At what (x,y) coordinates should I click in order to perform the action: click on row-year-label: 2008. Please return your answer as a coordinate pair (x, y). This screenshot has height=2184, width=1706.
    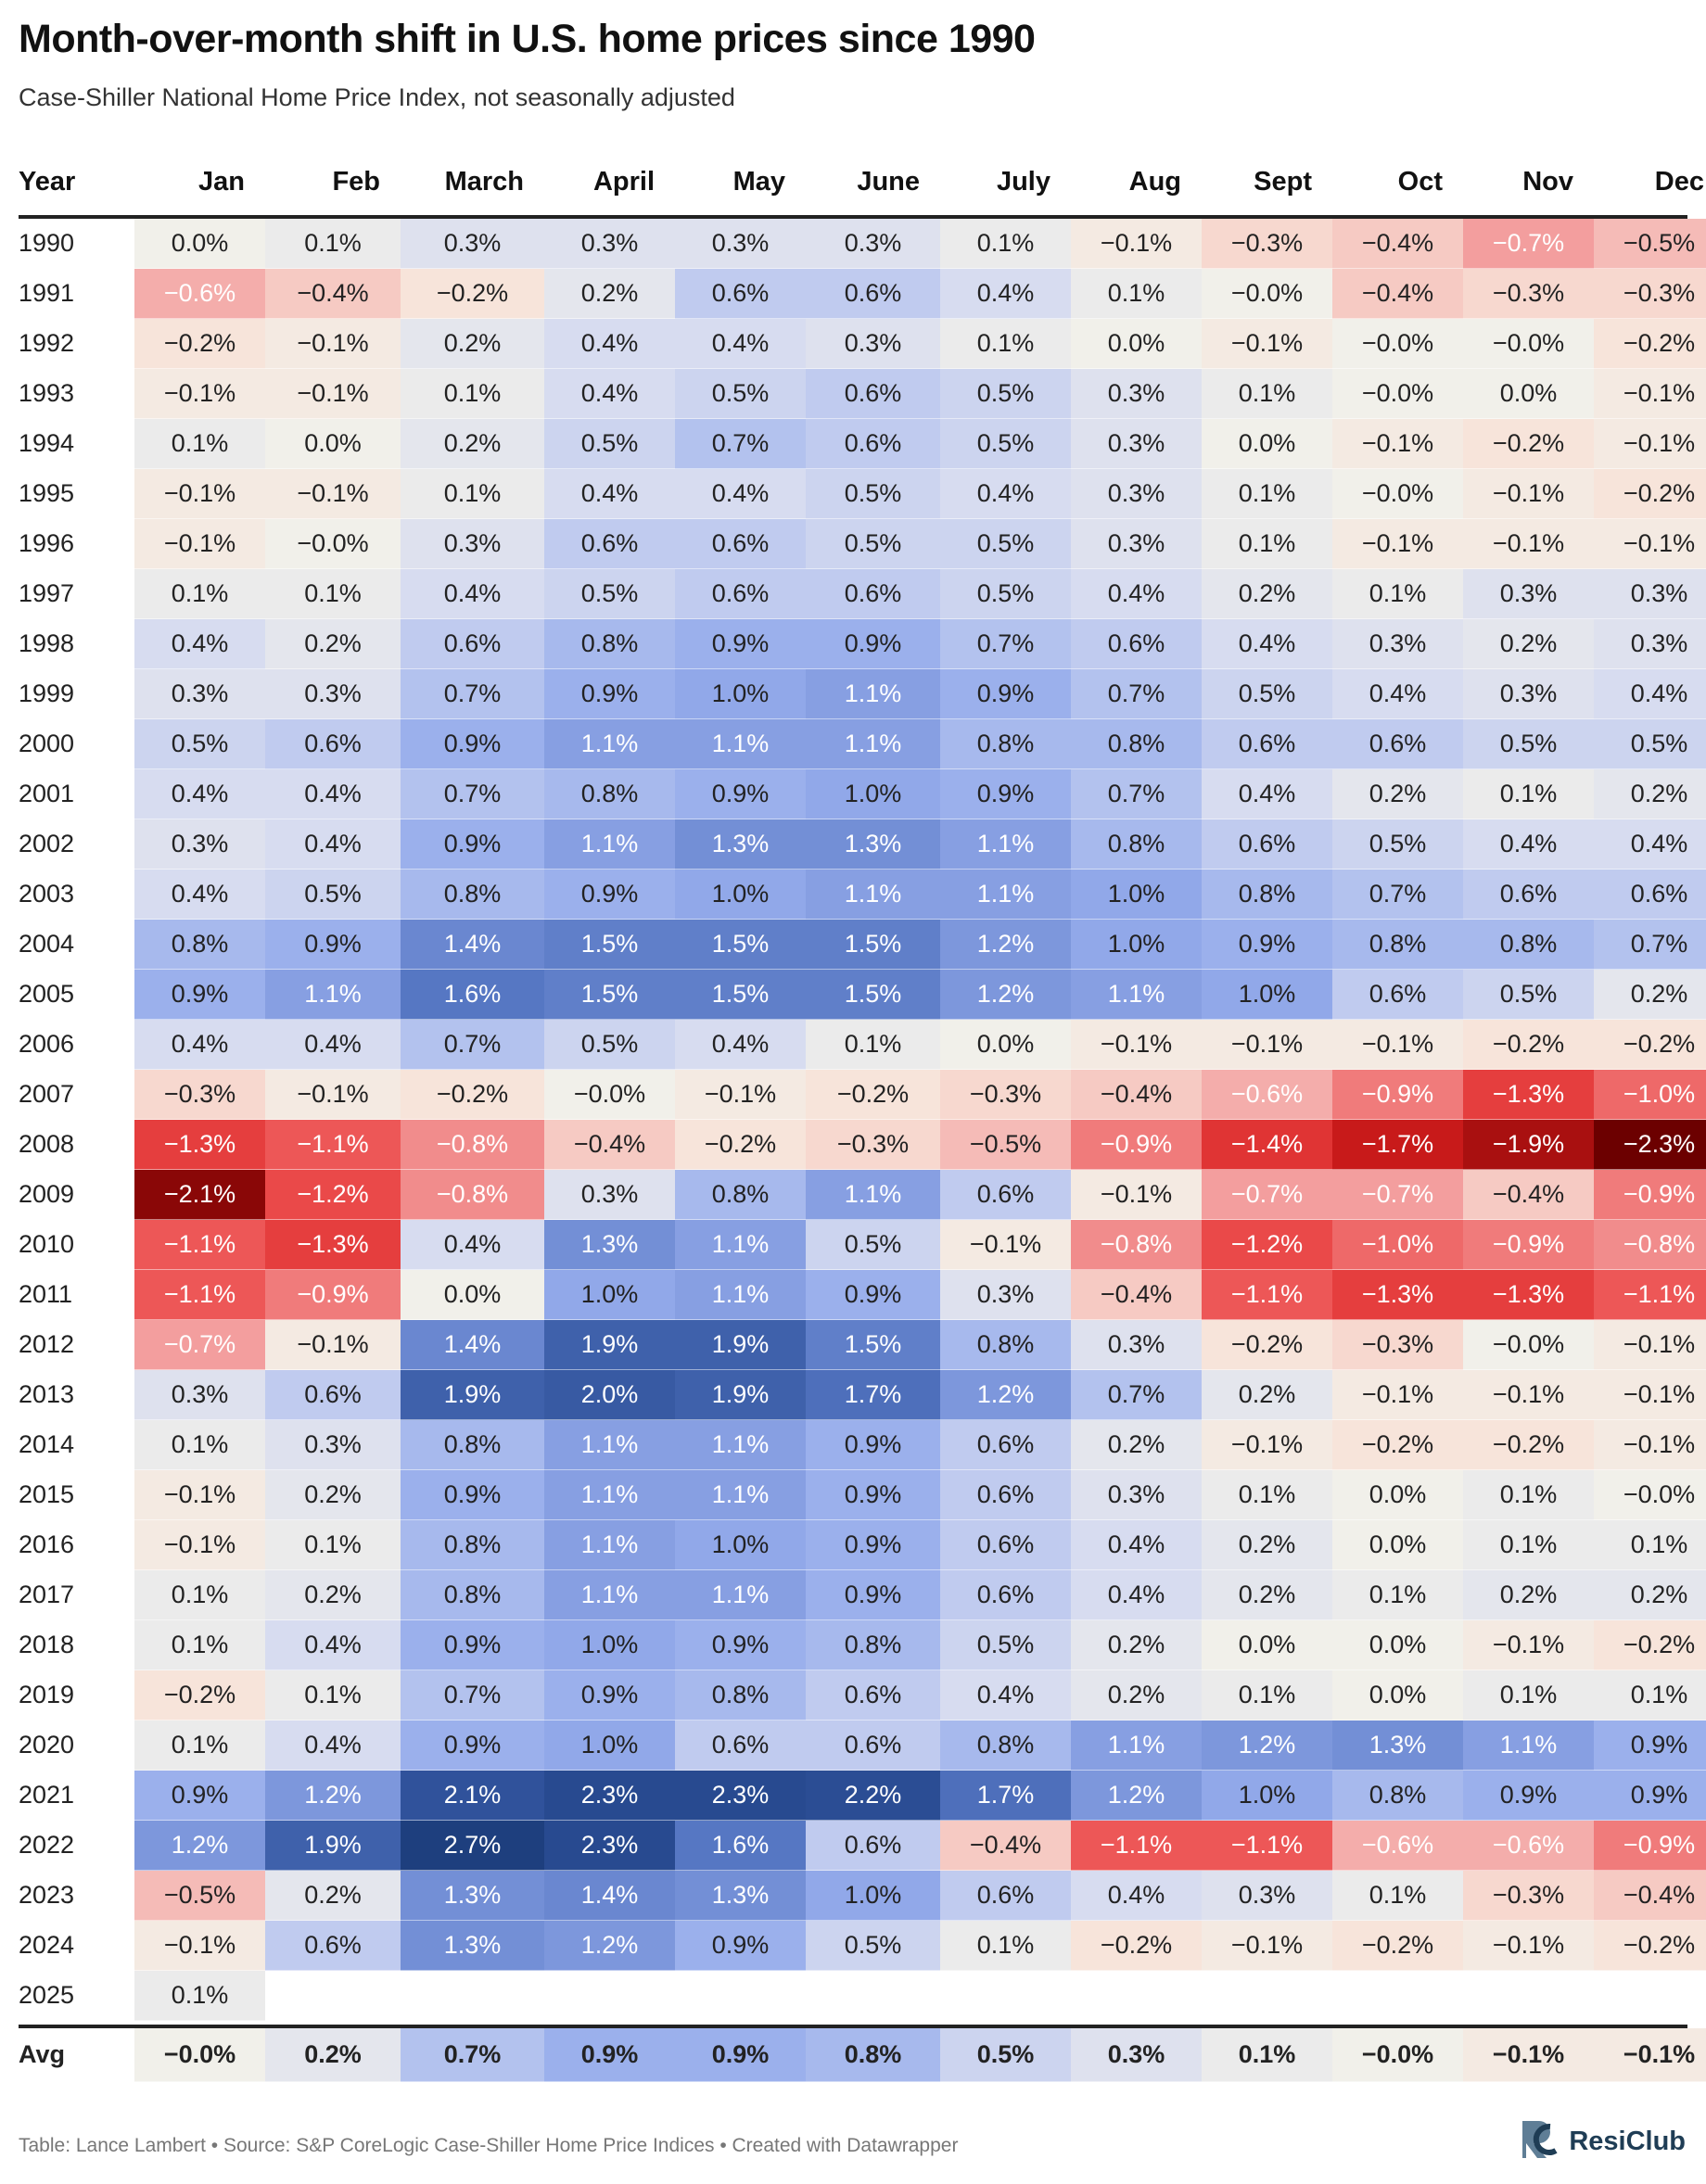
    Looking at the image, I should click on (76, 1145).